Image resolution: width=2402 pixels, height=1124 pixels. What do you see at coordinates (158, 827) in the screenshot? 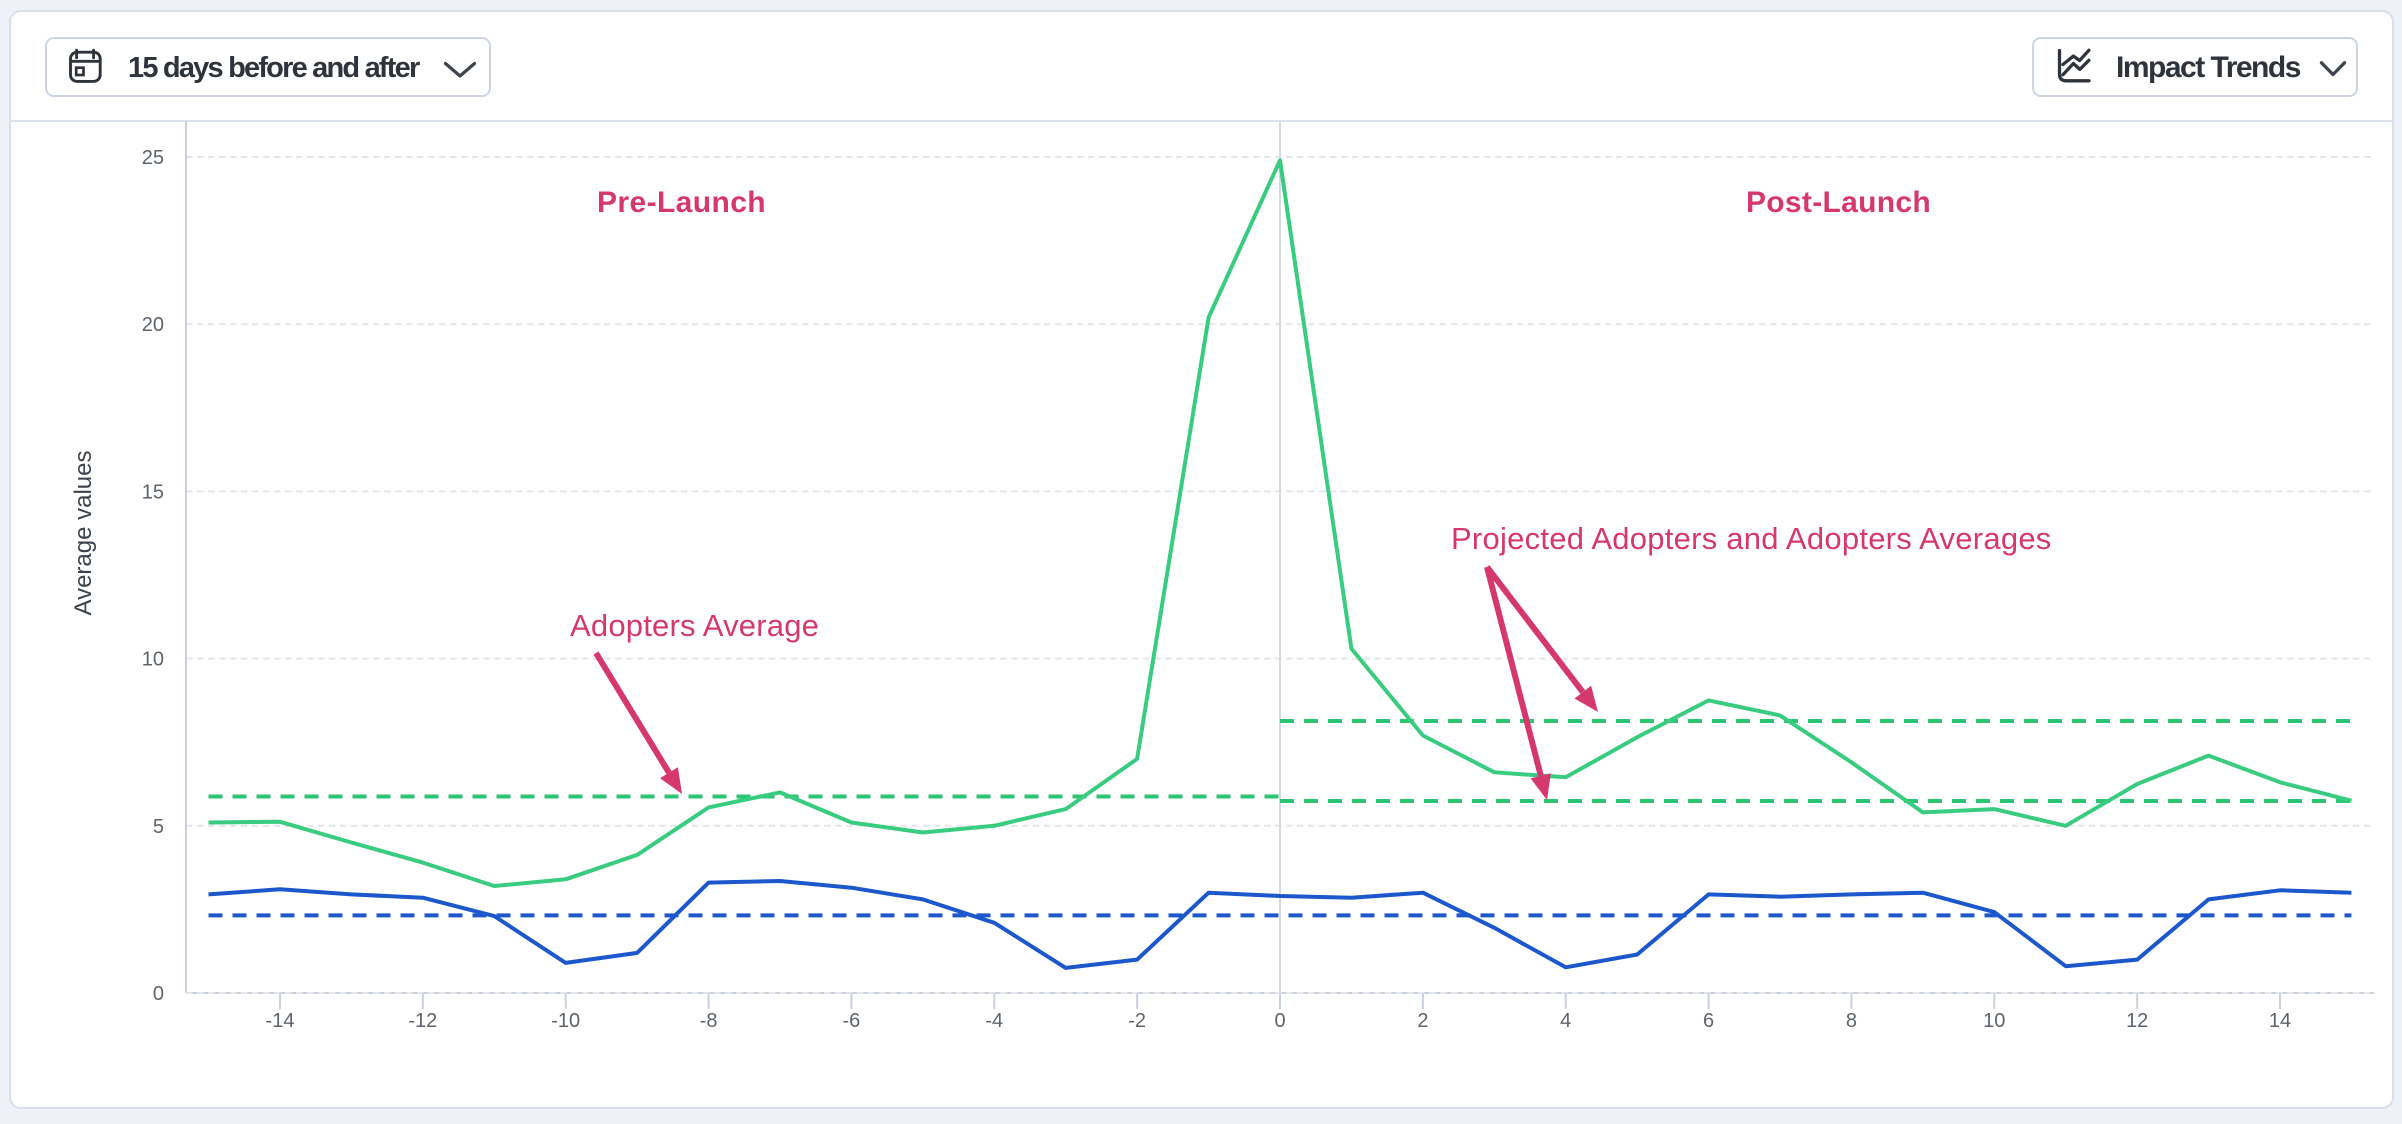
I see `svg-text: 5` at bounding box center [158, 827].